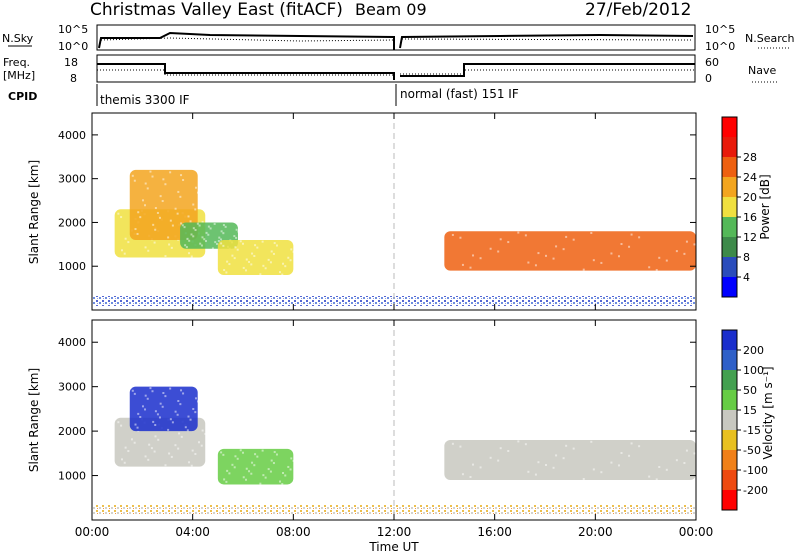 Image resolution: width=800 pixels, height=554 pixels. I want to click on x-tick-label: 04:00, so click(192, 532).